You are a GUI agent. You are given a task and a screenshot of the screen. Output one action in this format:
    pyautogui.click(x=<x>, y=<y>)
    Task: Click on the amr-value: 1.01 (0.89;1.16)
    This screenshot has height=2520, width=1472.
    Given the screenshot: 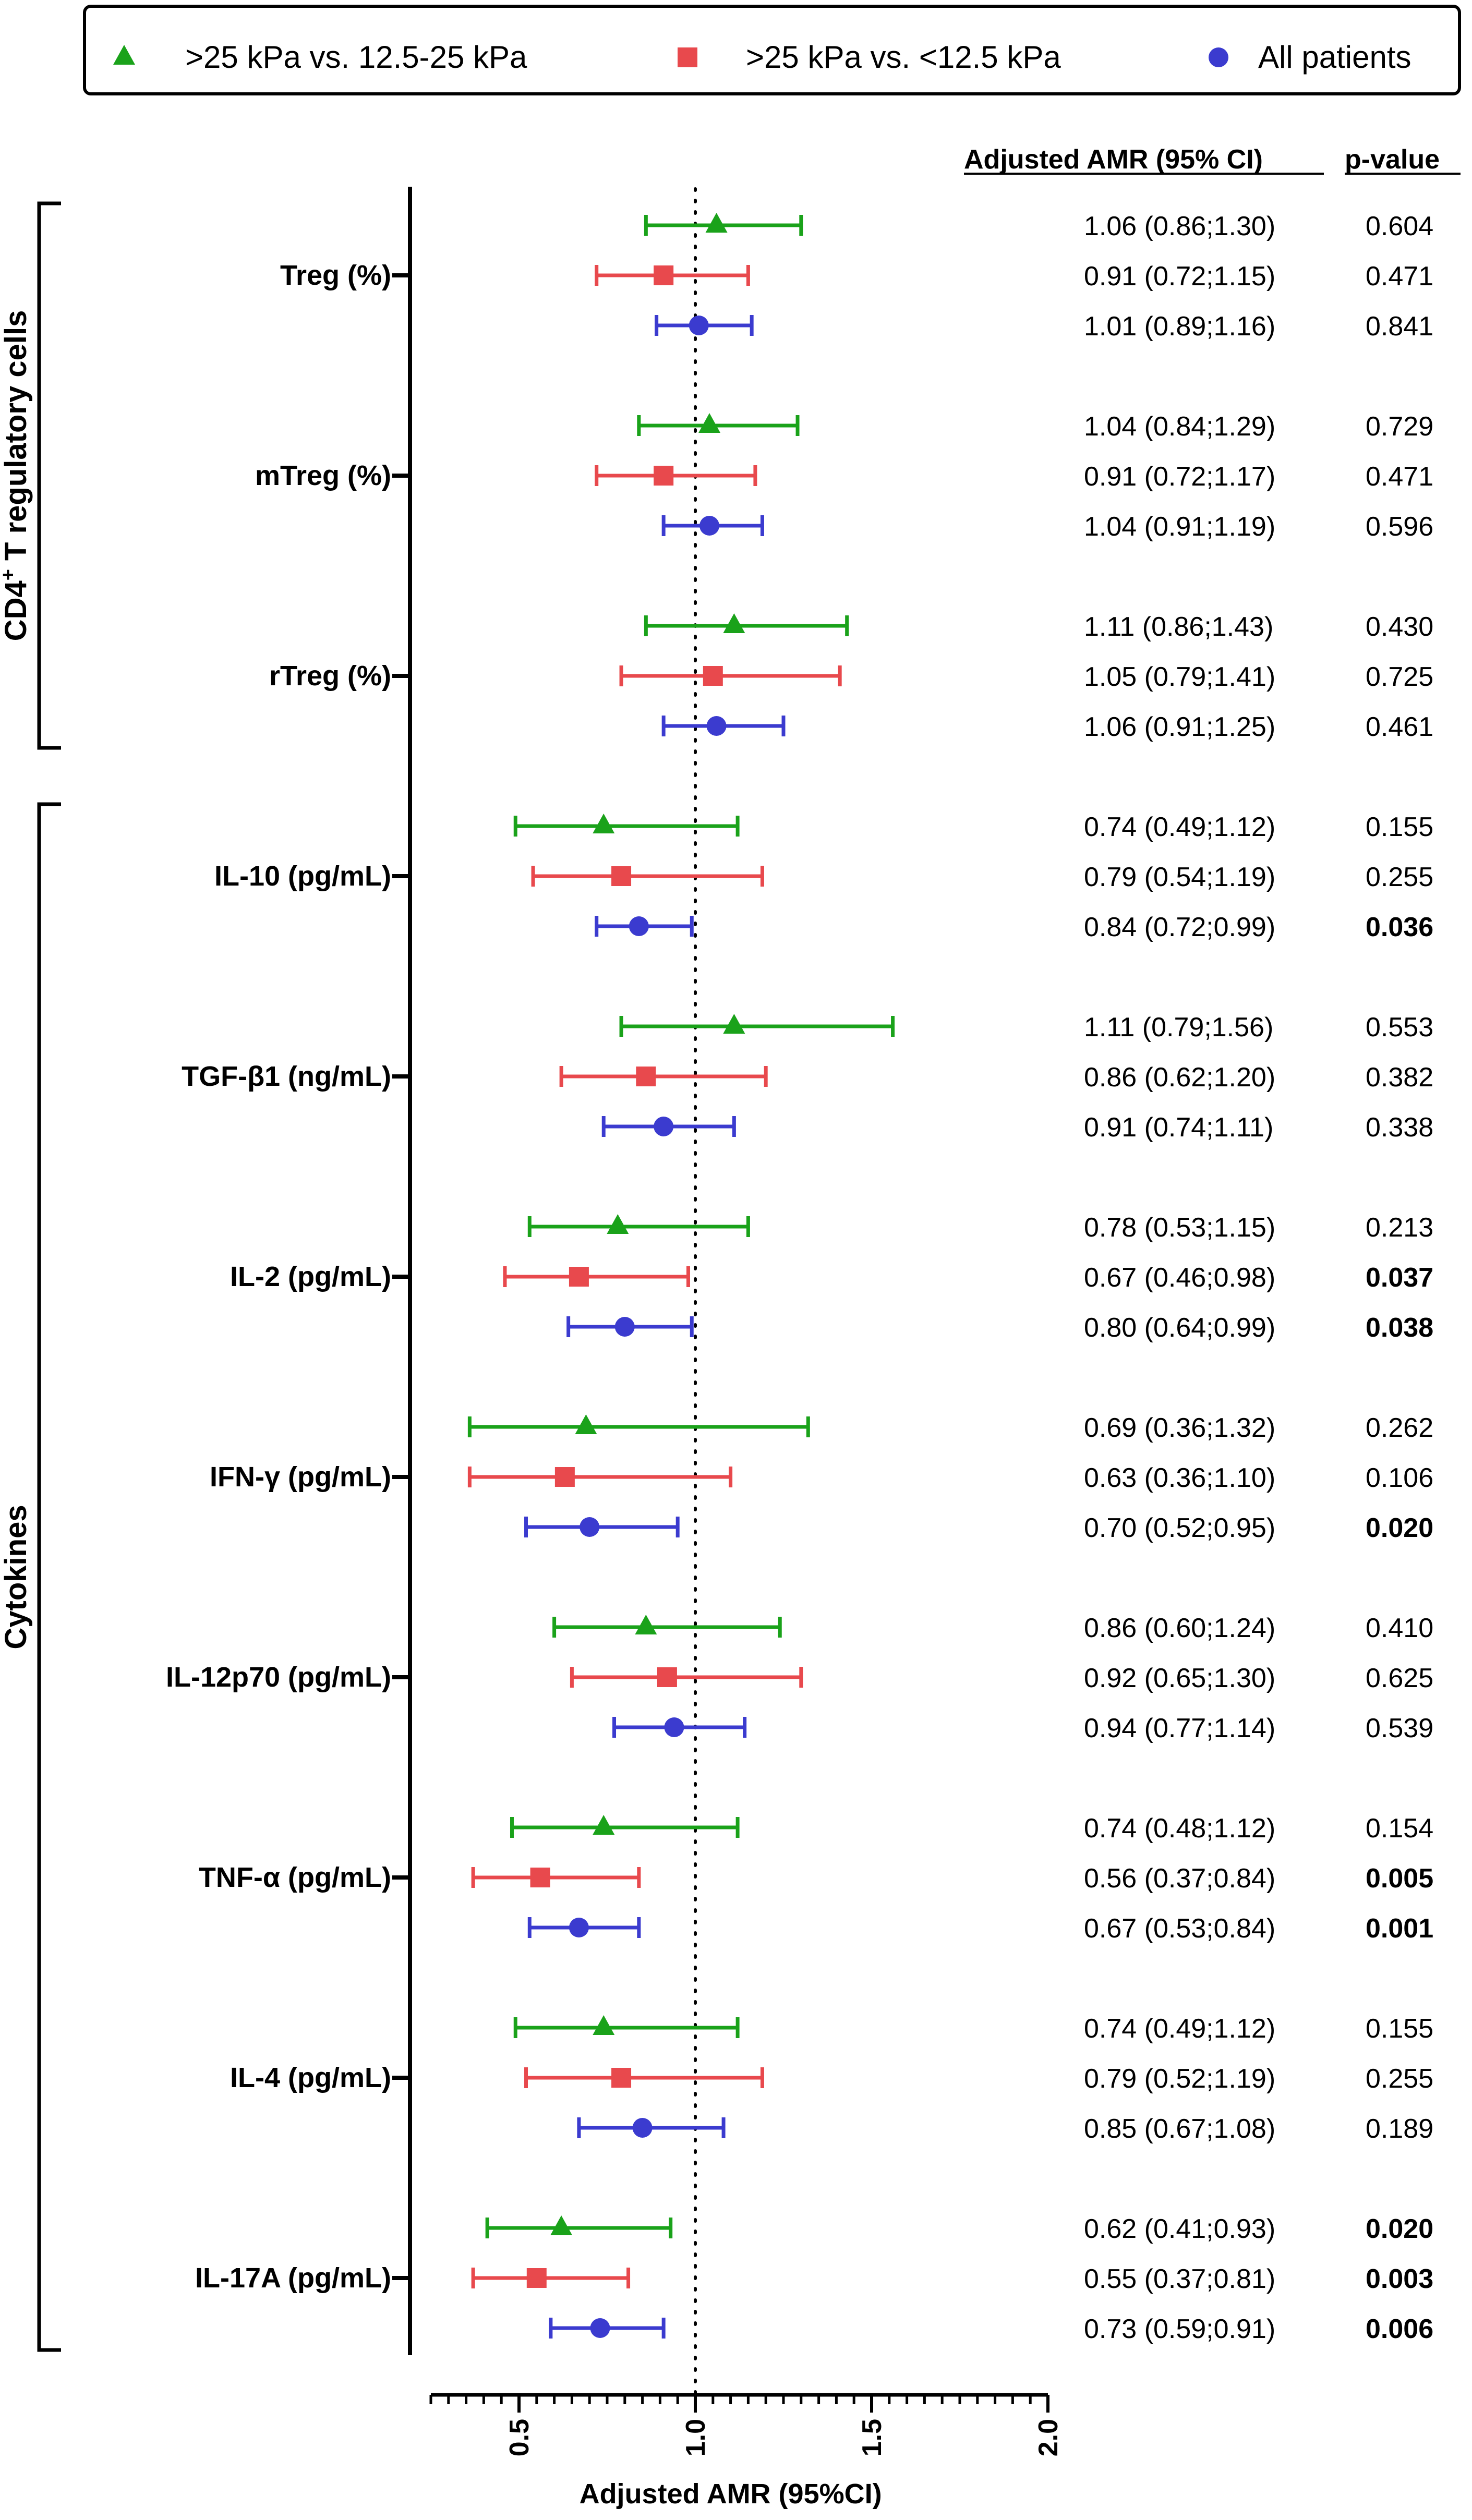 What is the action you would take?
    pyautogui.click(x=1179, y=327)
    